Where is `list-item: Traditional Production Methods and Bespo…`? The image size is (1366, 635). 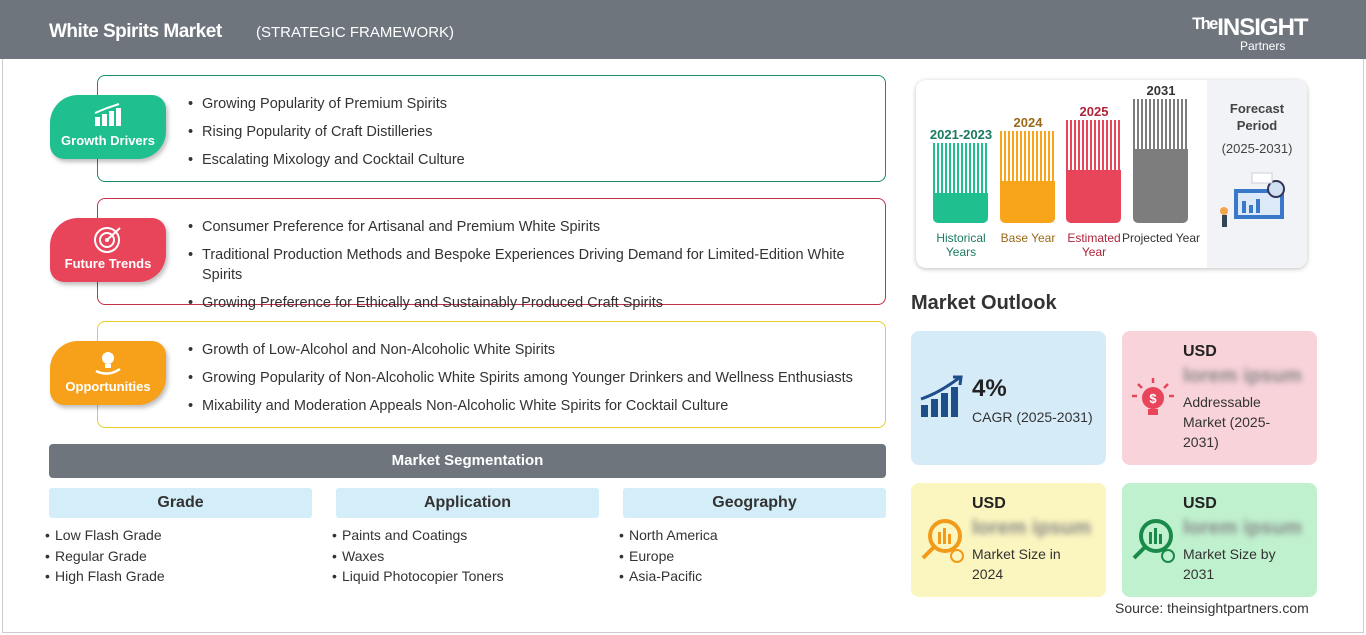
list-item: Traditional Production Methods and Bespo… is located at coordinates (533, 265).